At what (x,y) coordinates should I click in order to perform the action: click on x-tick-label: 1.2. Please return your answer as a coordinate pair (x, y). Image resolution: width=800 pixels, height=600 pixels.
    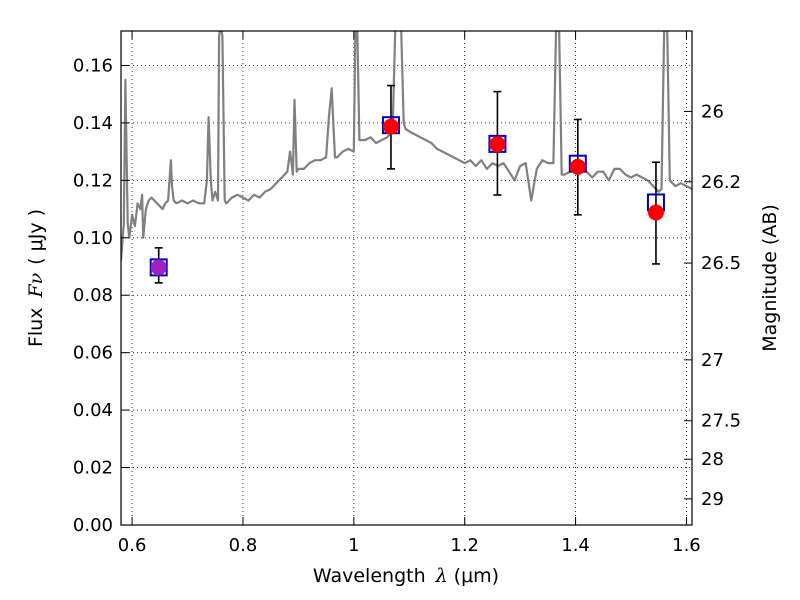
    Looking at the image, I should click on (464, 545).